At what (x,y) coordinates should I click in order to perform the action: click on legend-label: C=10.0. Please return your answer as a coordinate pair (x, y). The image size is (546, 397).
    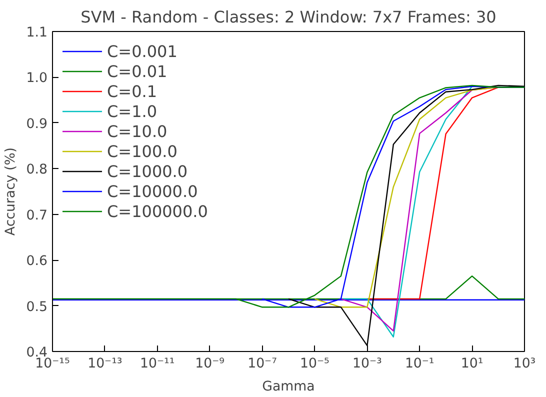
    Looking at the image, I should click on (137, 131).